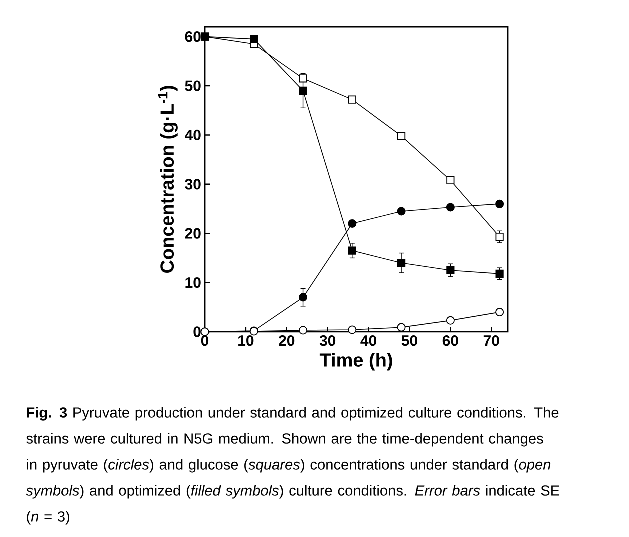 The image size is (629, 537). Describe the element at coordinates (356, 362) in the screenshot. I see `x-axis-title: Time (h)` at that location.